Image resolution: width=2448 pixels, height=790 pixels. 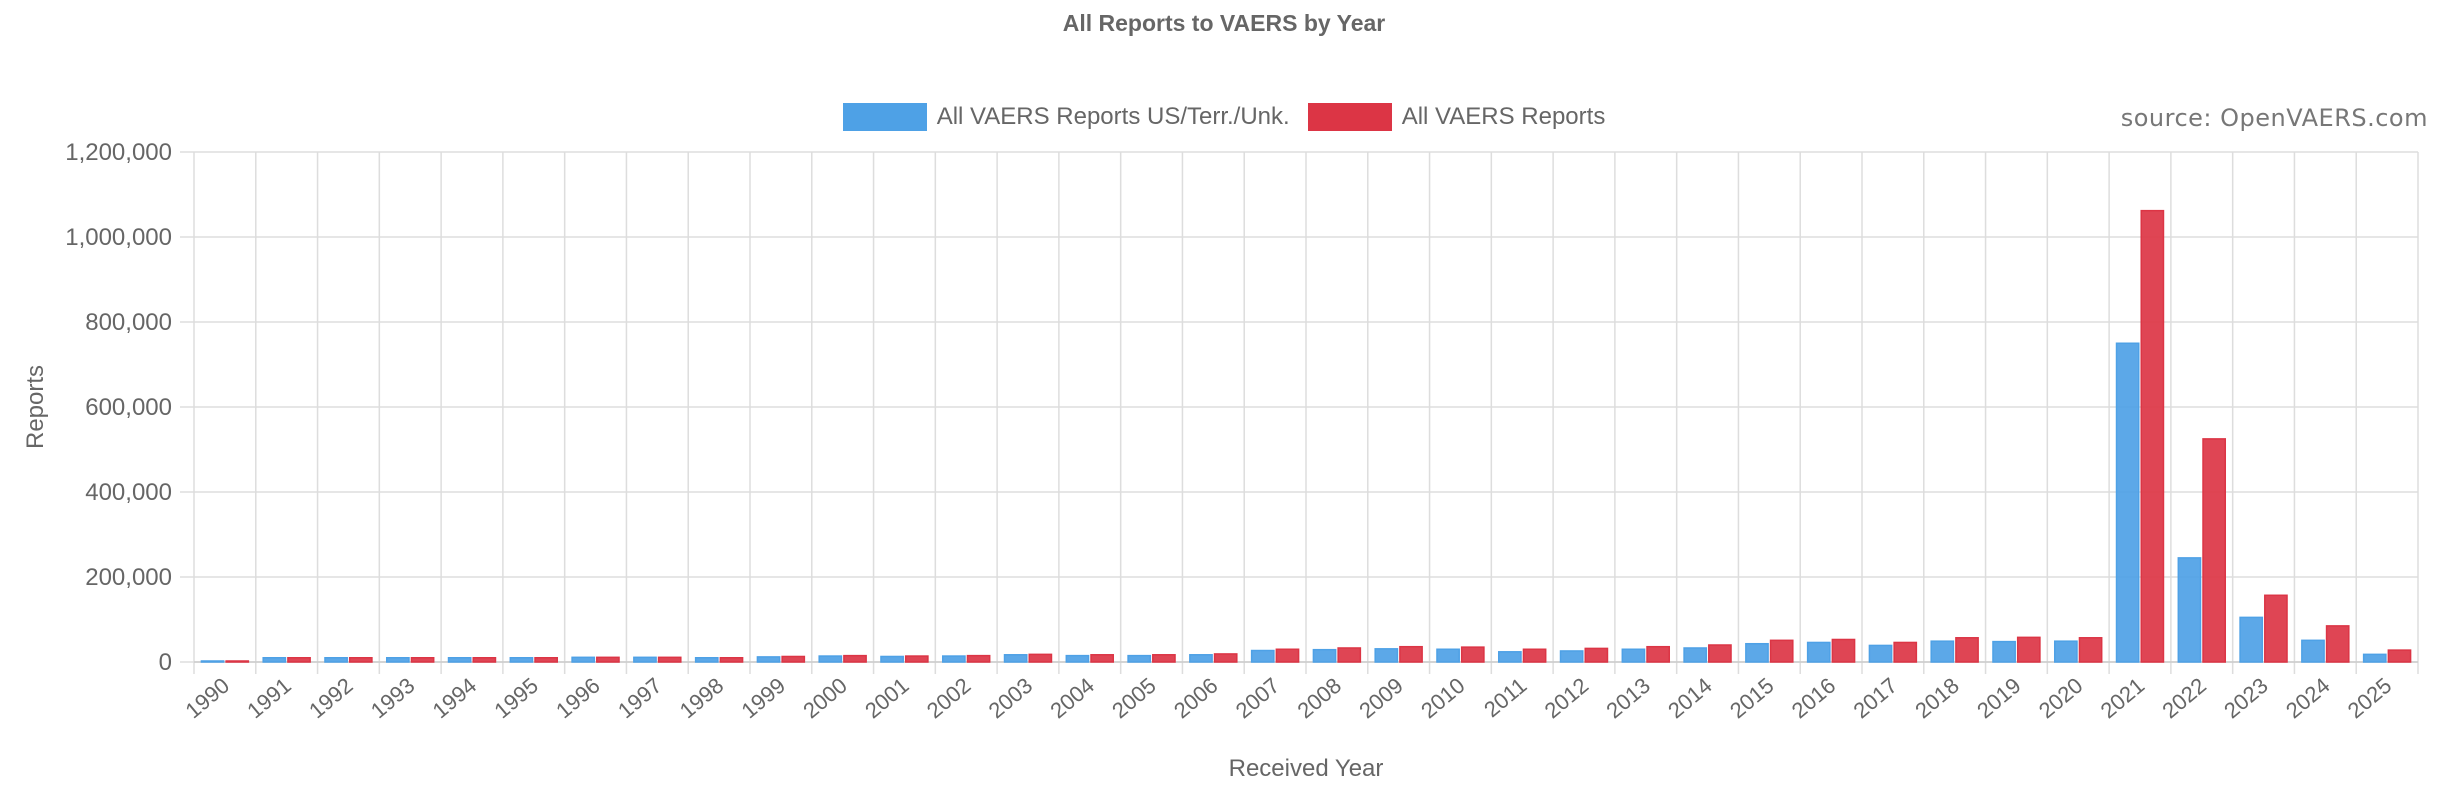 I want to click on legend-item-all: All VAERS Reports, so click(x=1456, y=117).